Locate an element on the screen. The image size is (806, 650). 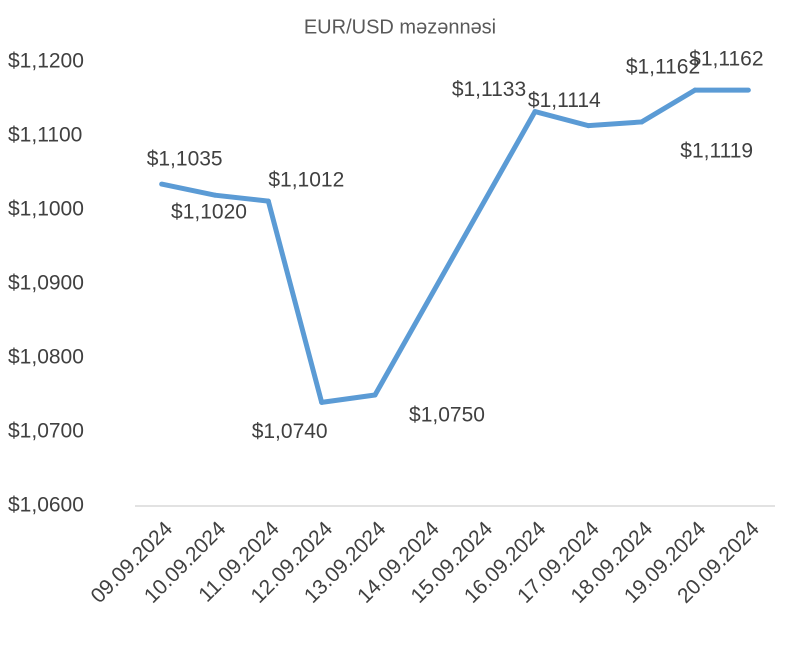
y-tick-label: $1,1000 is located at coordinates (46, 209).